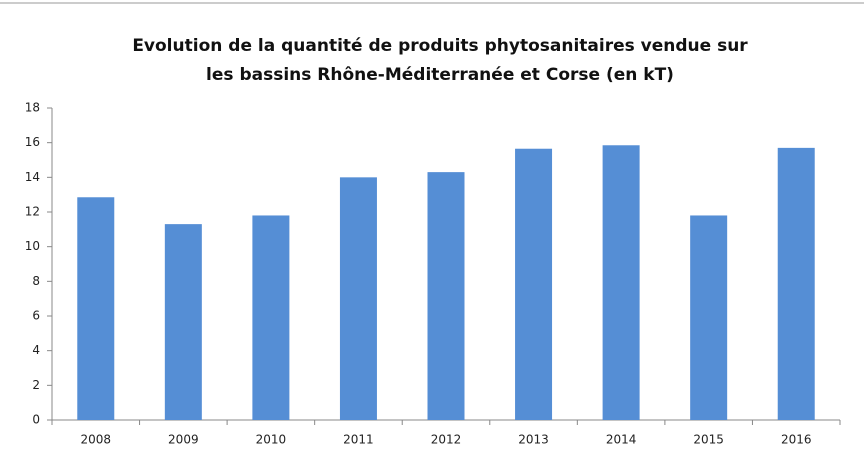 This screenshot has width=864, height=456. Describe the element at coordinates (533, 440) in the screenshot. I see `x-tick-label: 2013` at that location.